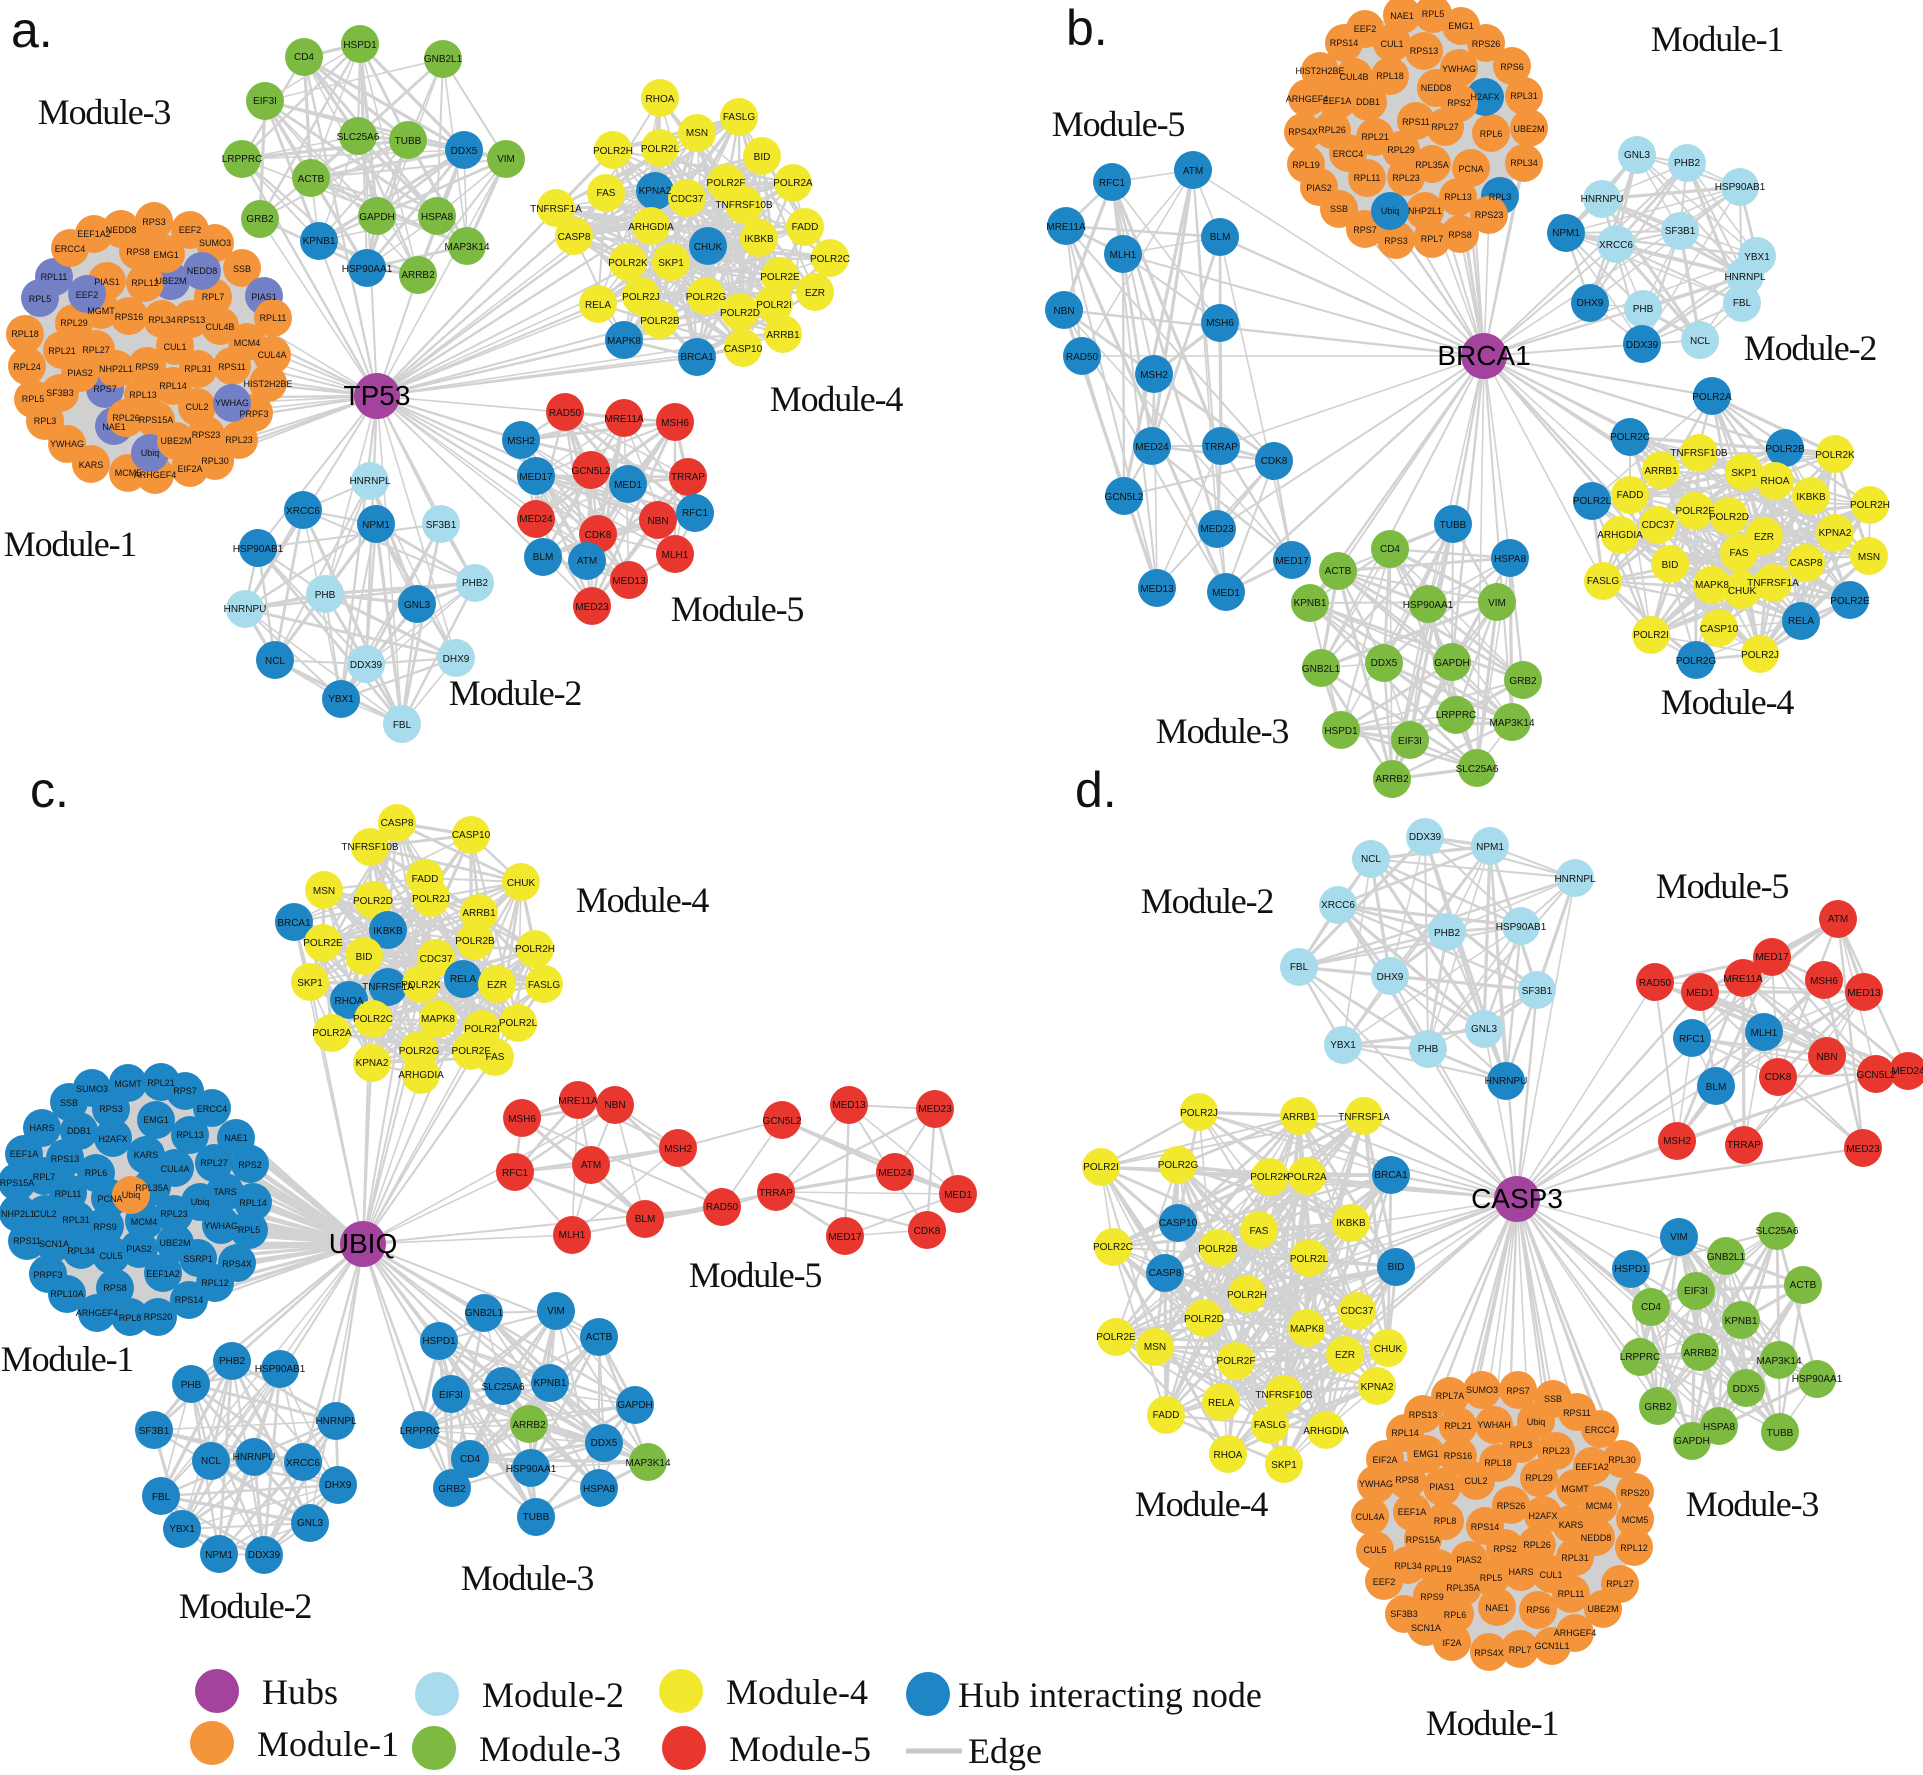 This screenshot has width=1923, height=1775. Describe the element at coordinates (1303, 132) in the screenshot. I see `svg-text: RPS4X` at that location.